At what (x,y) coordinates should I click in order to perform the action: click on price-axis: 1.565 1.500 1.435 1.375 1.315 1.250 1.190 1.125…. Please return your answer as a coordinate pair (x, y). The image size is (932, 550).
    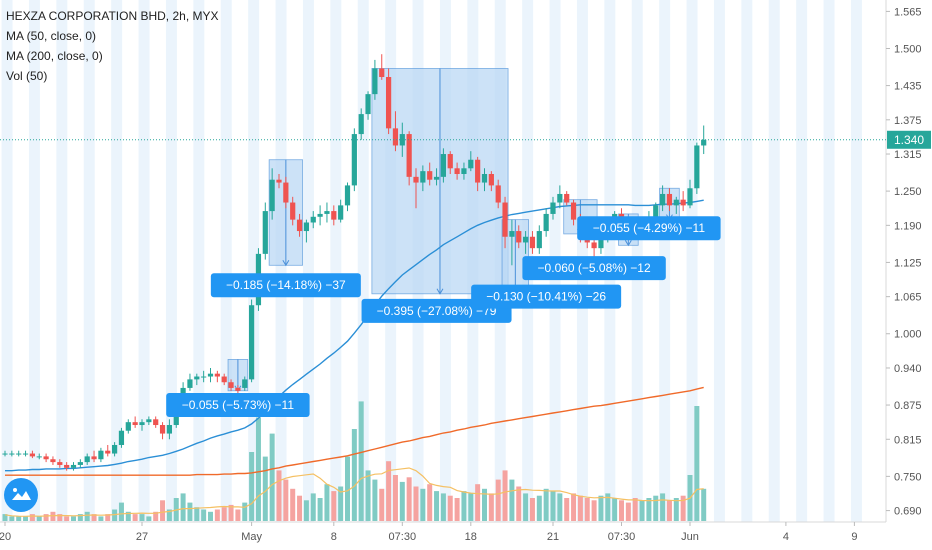
    Looking at the image, I should click on (904, 262).